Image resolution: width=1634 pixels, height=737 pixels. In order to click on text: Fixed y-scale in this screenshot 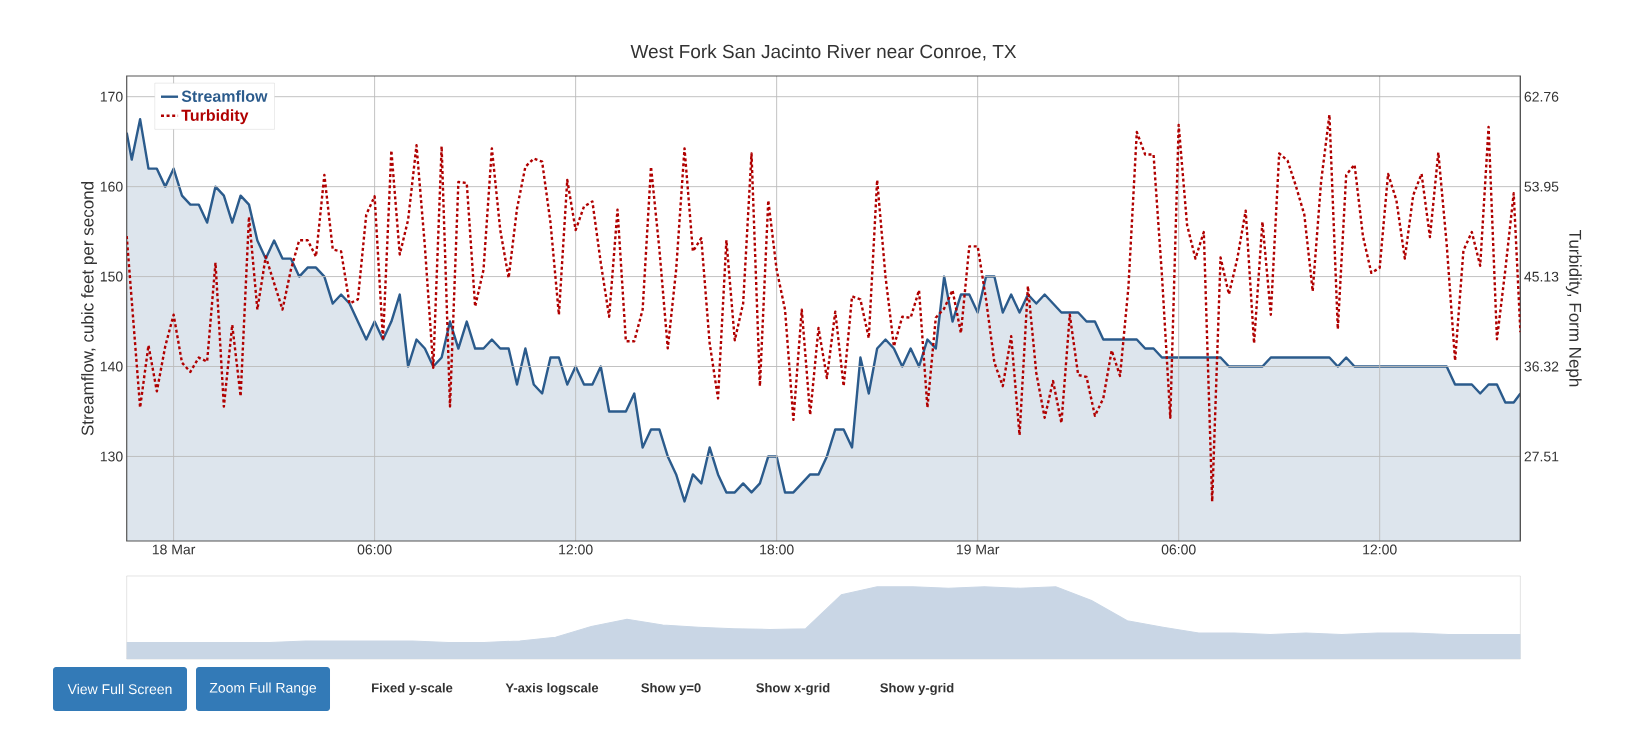, I will do `click(412, 689)`.